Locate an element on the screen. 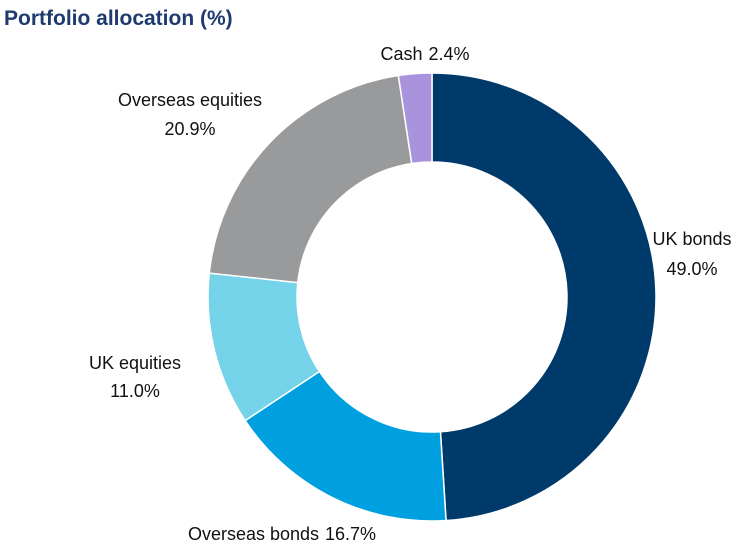  value-label: 2.4% is located at coordinates (449, 54).